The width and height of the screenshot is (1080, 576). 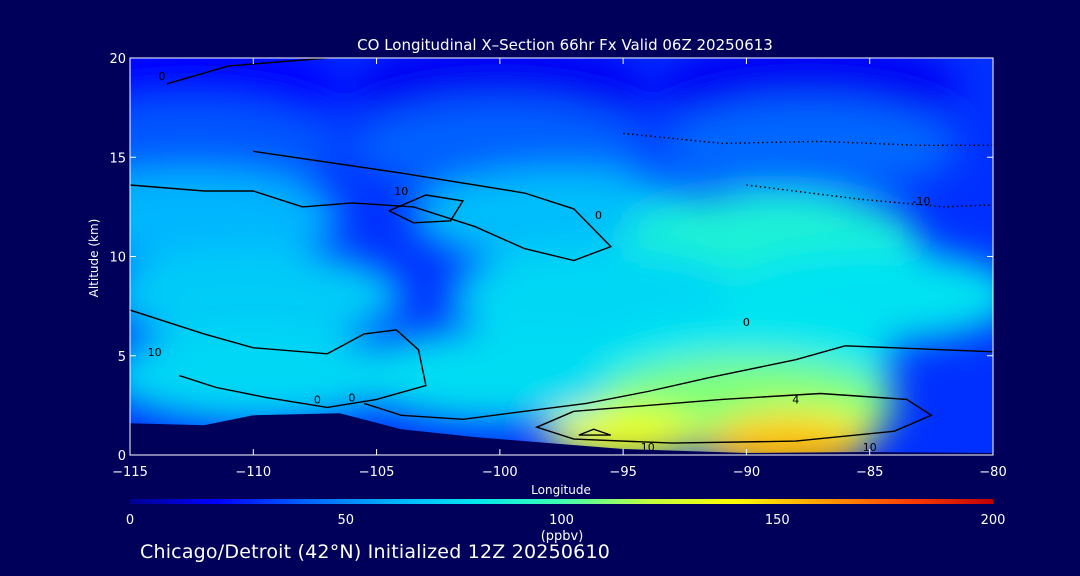 I want to click on contour-label: -10, so click(x=922, y=201).